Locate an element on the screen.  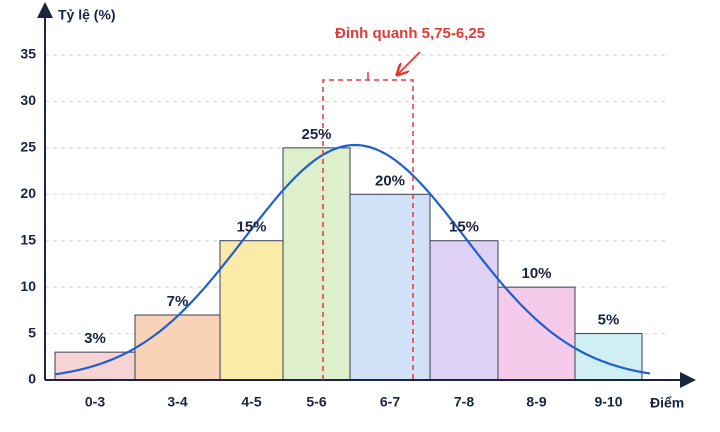
value-label: 3% is located at coordinates (95, 338).